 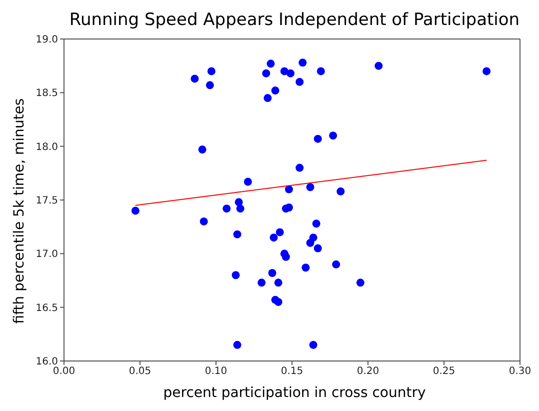 What do you see at coordinates (47, 147) in the screenshot?
I see `y-tick-label: 18.0` at bounding box center [47, 147].